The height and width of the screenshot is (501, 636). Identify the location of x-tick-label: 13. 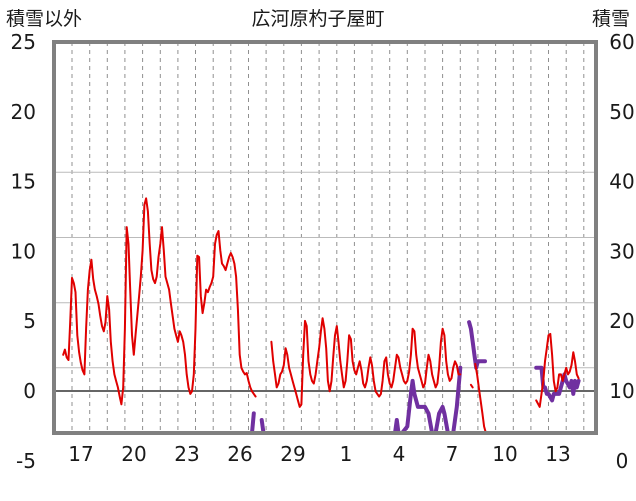
(557, 454).